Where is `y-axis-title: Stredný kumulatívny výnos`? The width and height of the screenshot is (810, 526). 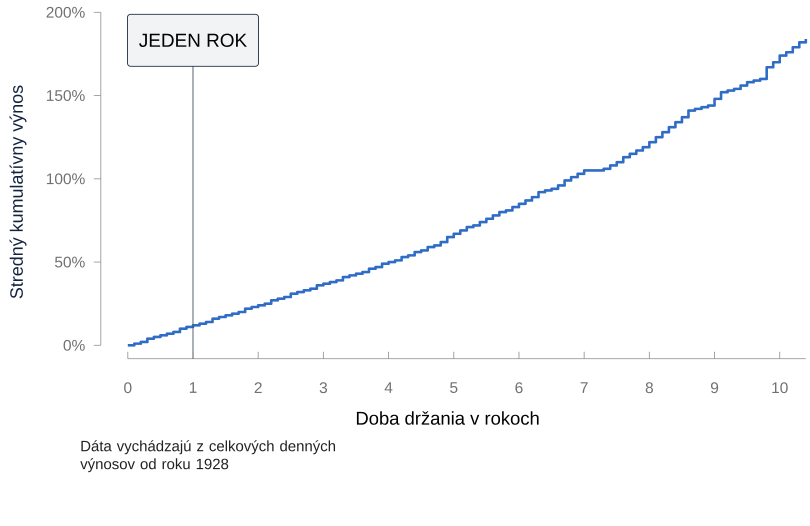
y-axis-title: Stredný kumulatívny výnos is located at coordinates (18, 192).